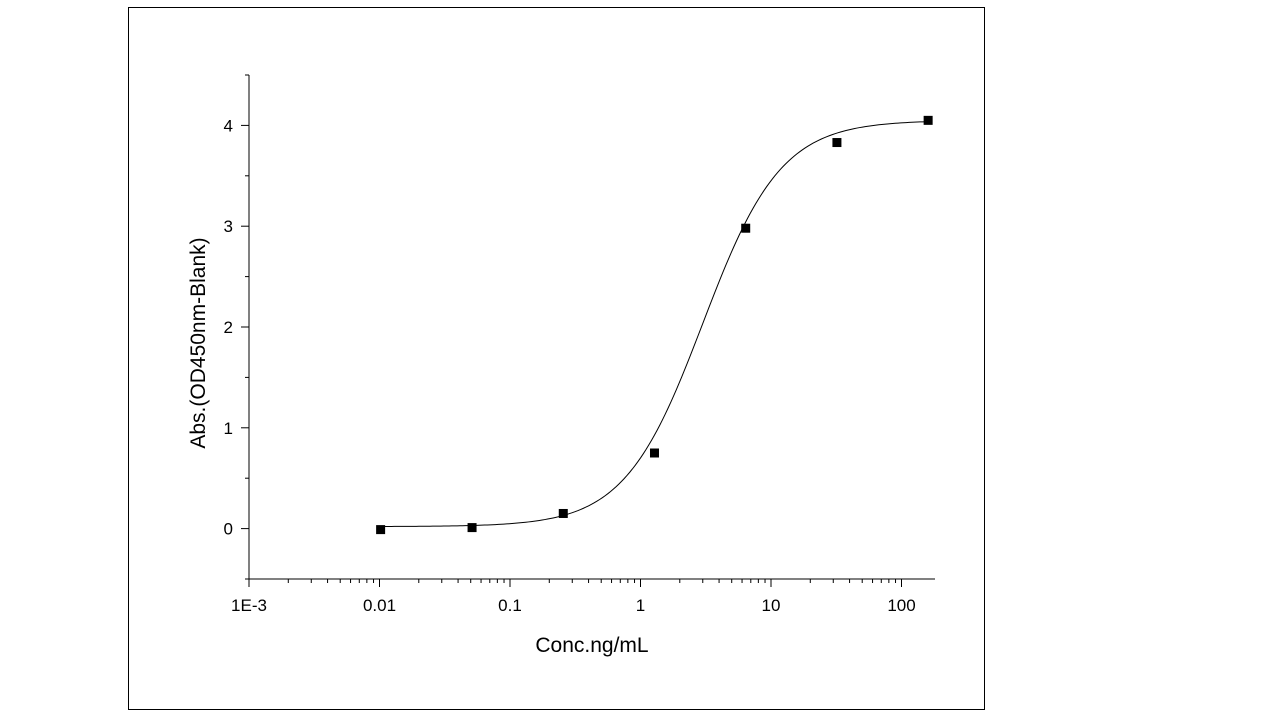 Image resolution: width=1280 pixels, height=720 pixels. Describe the element at coordinates (379, 605) in the screenshot. I see `x-tick-label: 0.01` at that location.